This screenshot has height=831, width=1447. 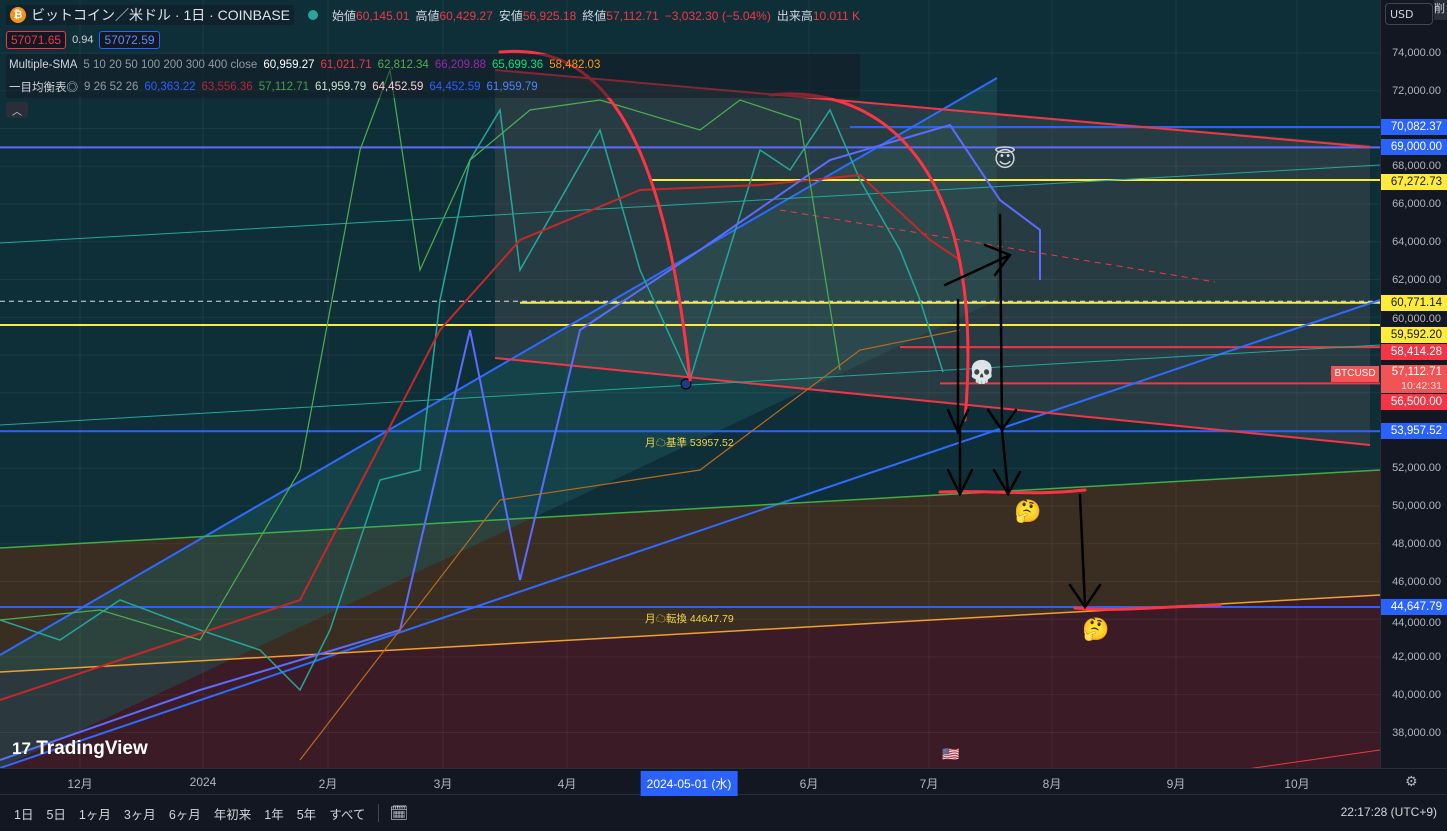 I want to click on buy-price-button: 57072.59, so click(x=129, y=40).